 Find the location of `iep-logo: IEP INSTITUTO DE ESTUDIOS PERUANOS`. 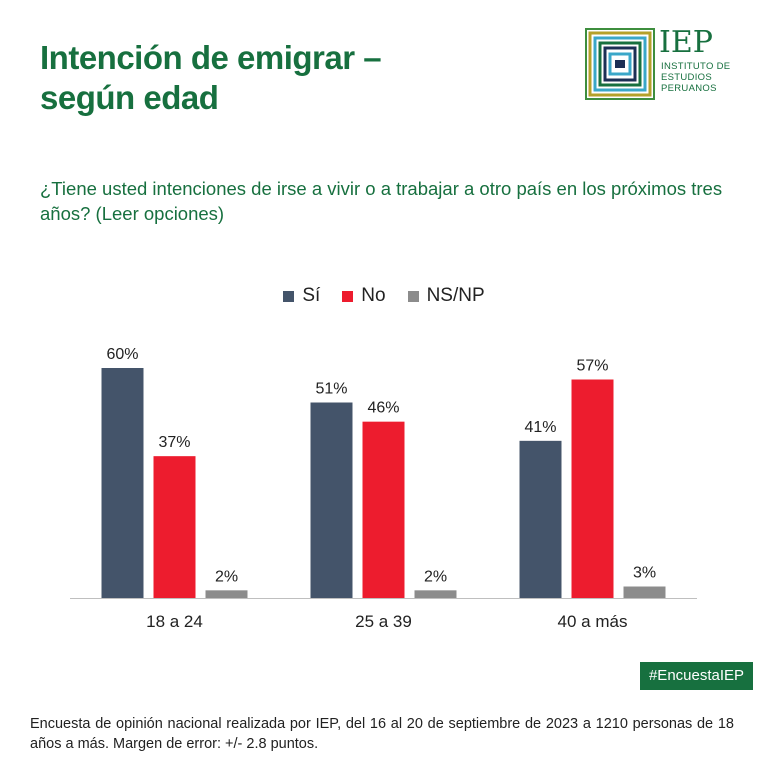

iep-logo: IEP INSTITUTO DE ESTUDIOS PERUANOS is located at coordinates (665, 62).